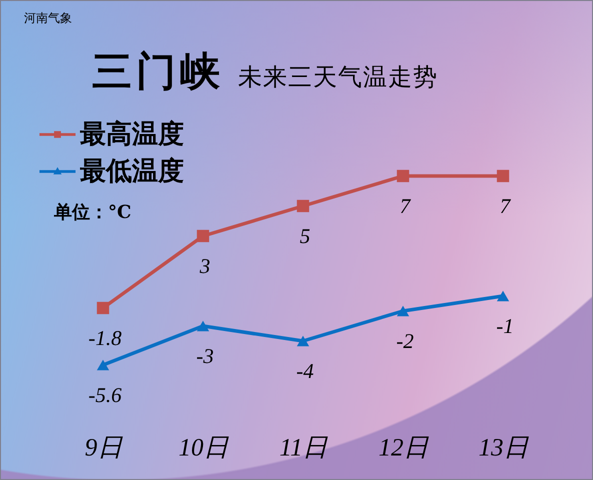 The image size is (593, 480). I want to click on data-label: 5, so click(305, 236).